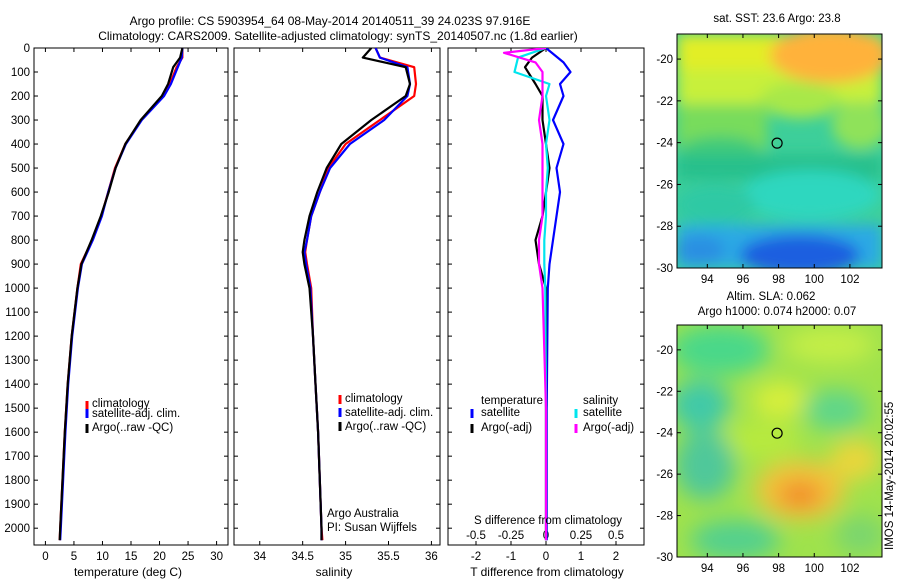  What do you see at coordinates (20, 73) in the screenshot?
I see `depth-tick-label: 100` at bounding box center [20, 73].